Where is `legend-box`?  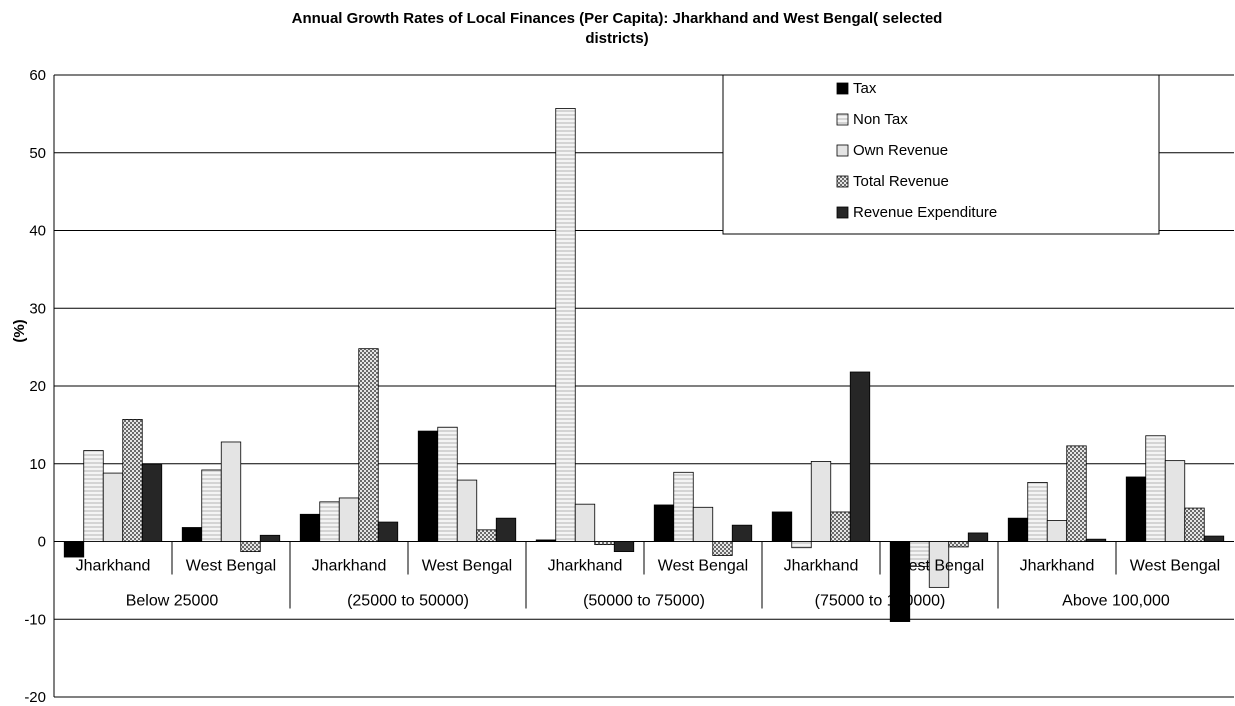
legend-box is located at coordinates (941, 154).